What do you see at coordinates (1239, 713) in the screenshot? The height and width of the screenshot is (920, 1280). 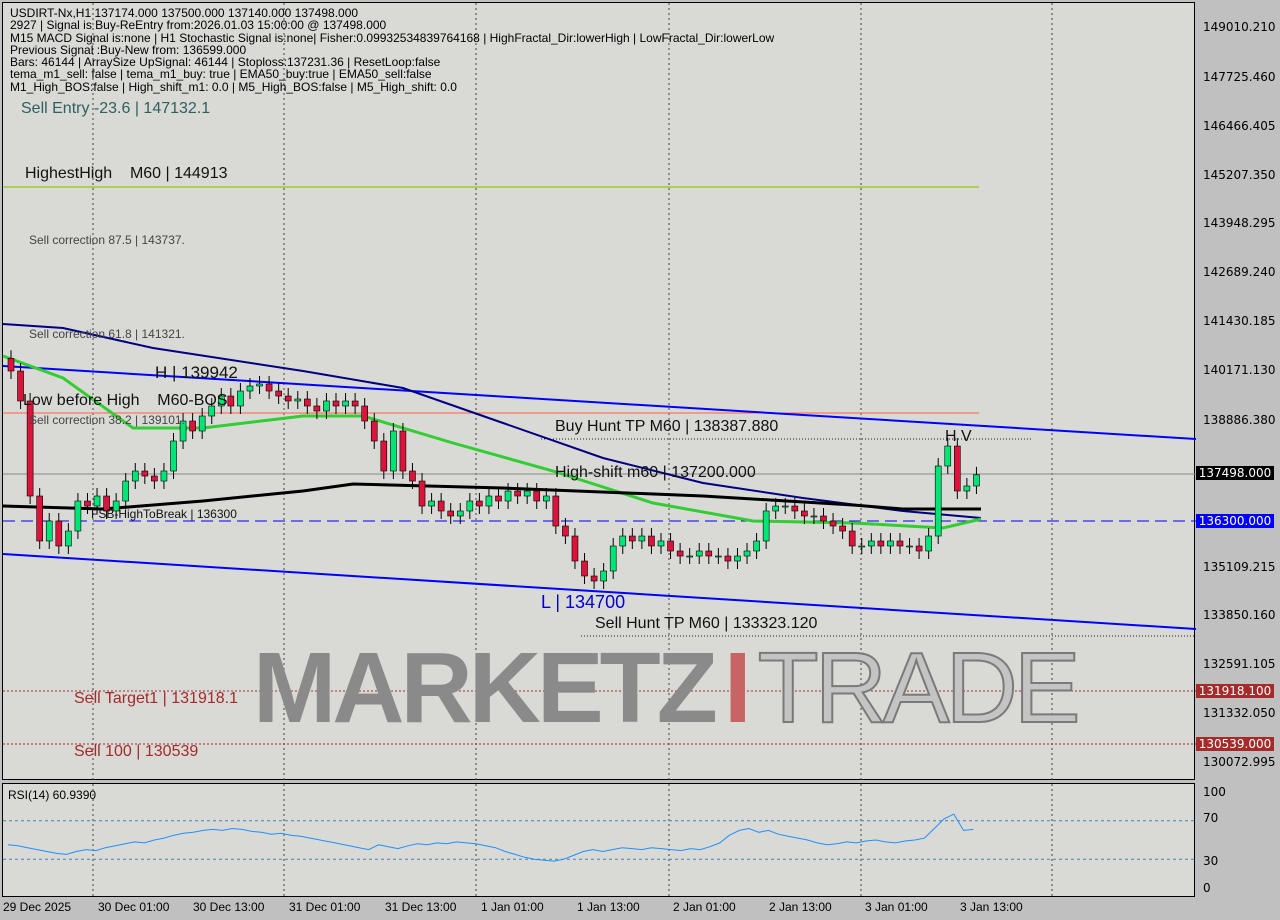 I see `price-tick: 131332.050` at bounding box center [1239, 713].